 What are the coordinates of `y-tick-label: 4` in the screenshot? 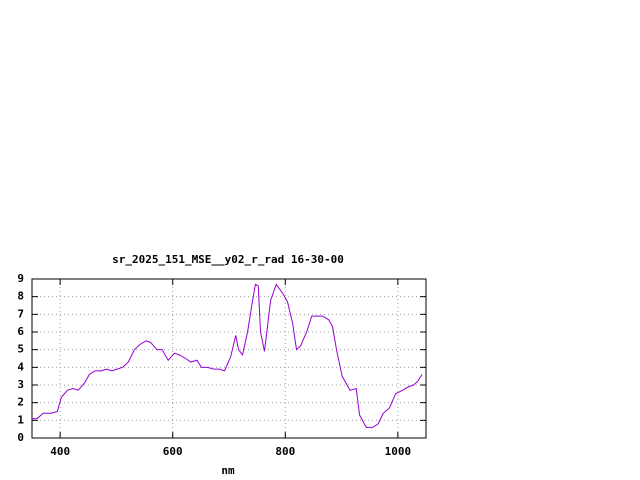 It's located at (20, 366).